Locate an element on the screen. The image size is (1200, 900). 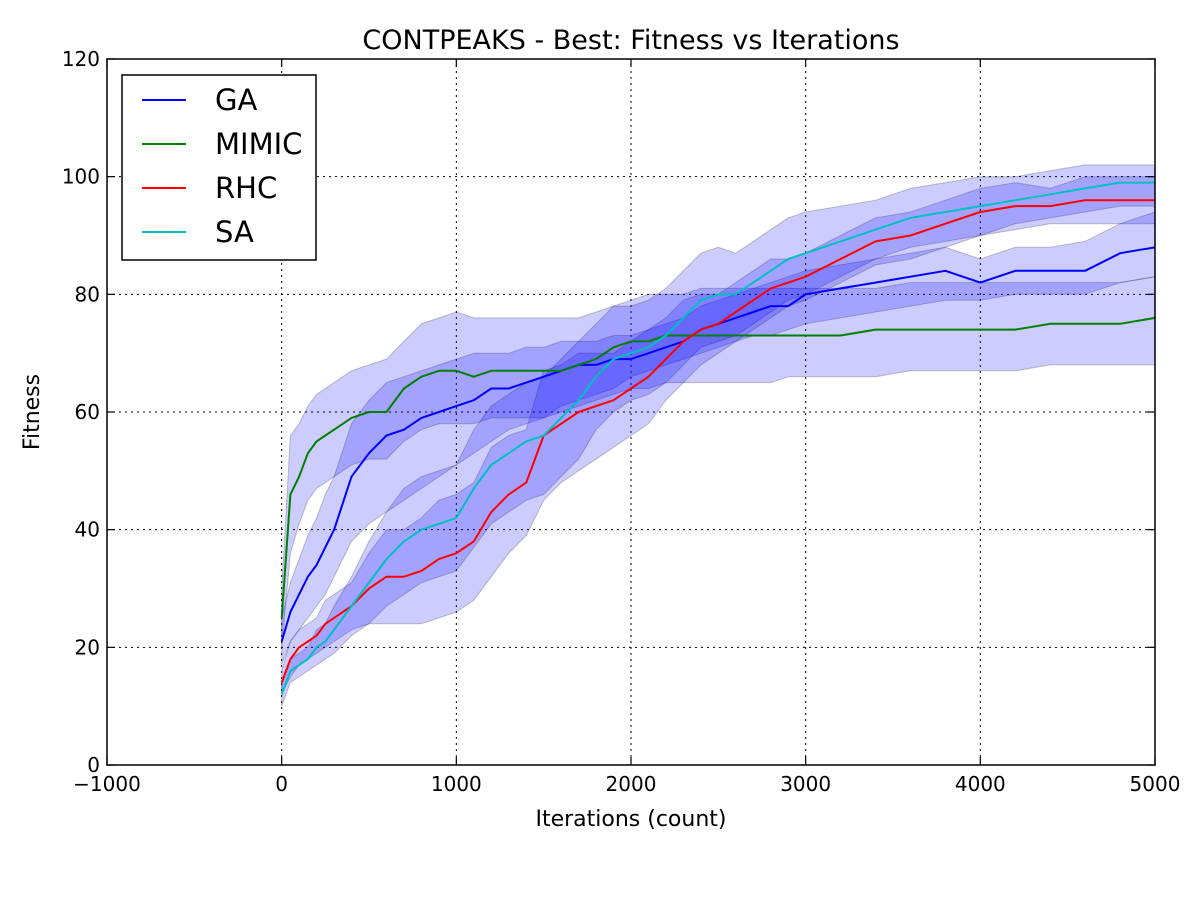
x-tick-label: 0 is located at coordinates (281, 784).